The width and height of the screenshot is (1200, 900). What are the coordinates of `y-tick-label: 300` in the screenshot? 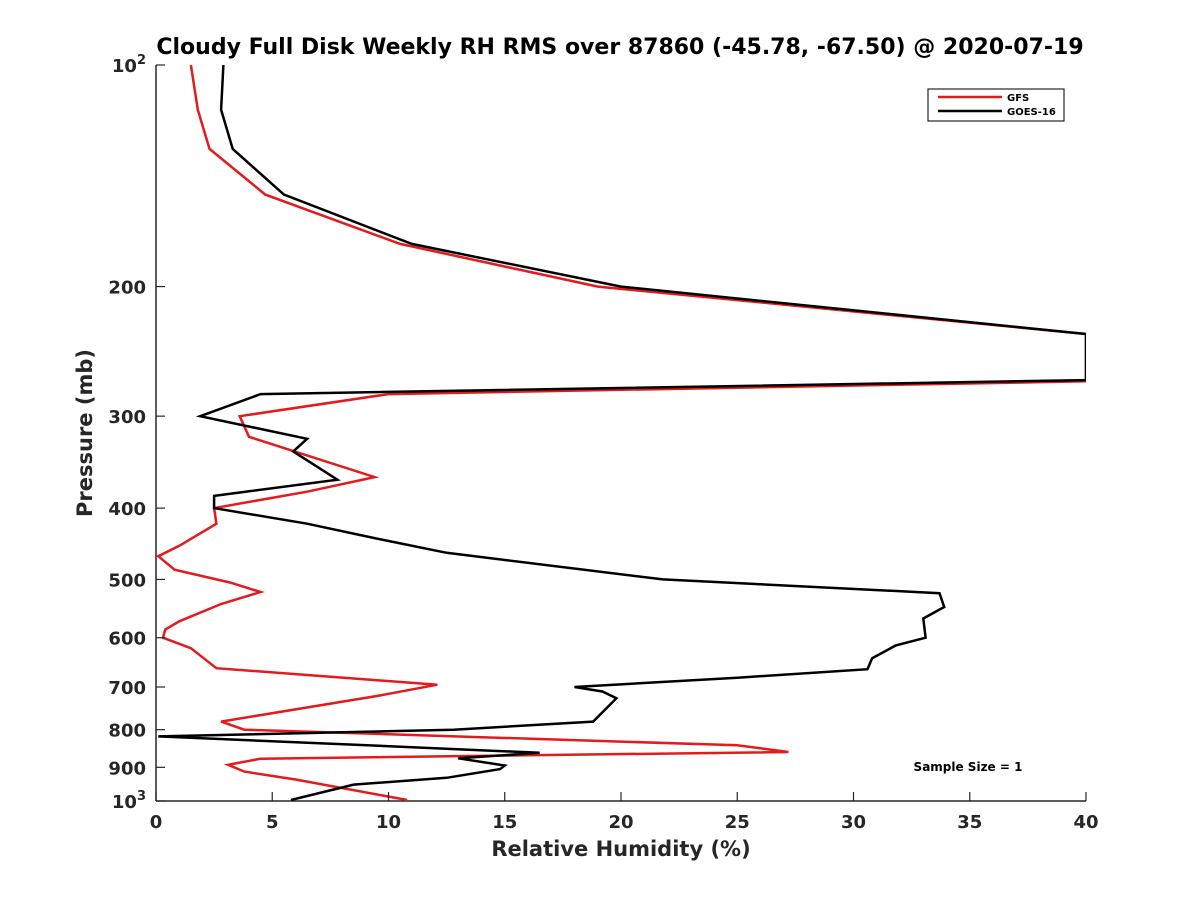 It's located at (127, 417).